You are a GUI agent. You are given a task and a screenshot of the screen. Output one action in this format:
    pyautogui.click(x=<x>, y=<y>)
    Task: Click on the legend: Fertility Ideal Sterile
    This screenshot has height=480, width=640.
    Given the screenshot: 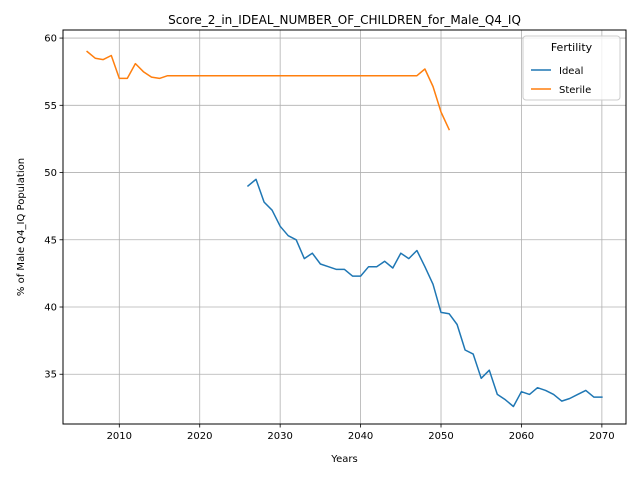 What is the action you would take?
    pyautogui.click(x=571, y=68)
    